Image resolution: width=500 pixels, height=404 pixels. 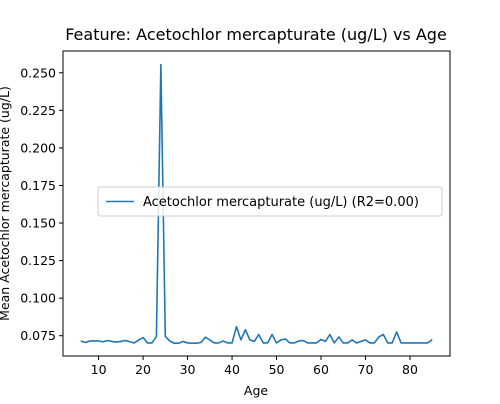 What do you see at coordinates (232, 369) in the screenshot?
I see `x-tick-label: 40` at bounding box center [232, 369].